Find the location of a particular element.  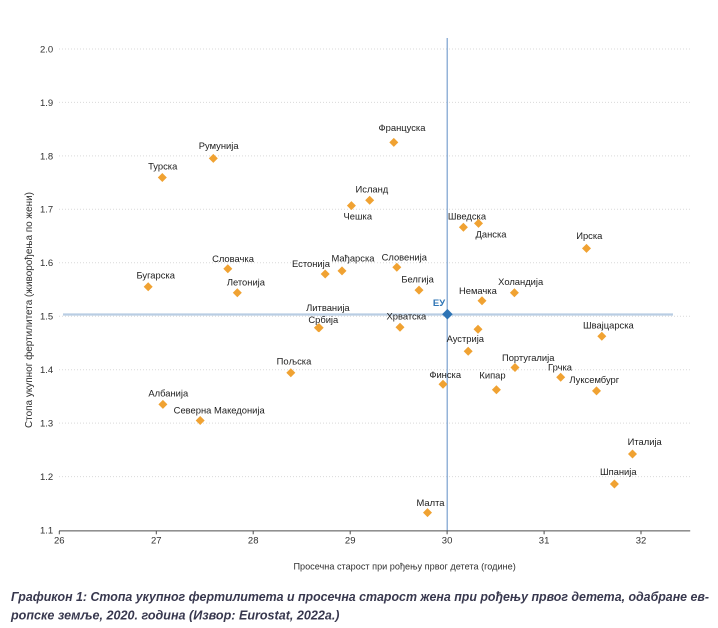

svg-text: Румунија is located at coordinates (219, 145).